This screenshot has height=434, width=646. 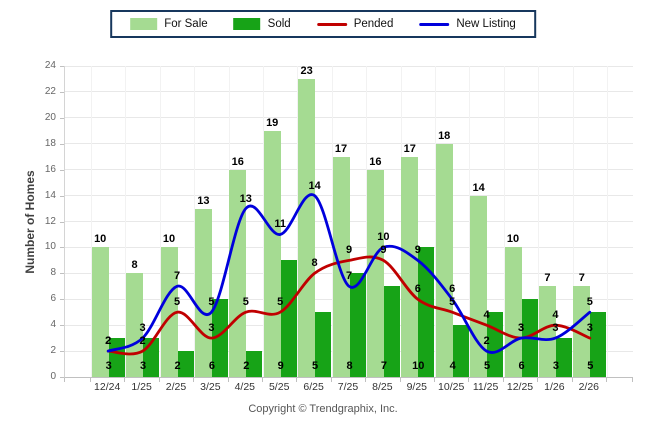 What do you see at coordinates (589, 328) in the screenshot?
I see `pended-value-label: 3` at bounding box center [589, 328].